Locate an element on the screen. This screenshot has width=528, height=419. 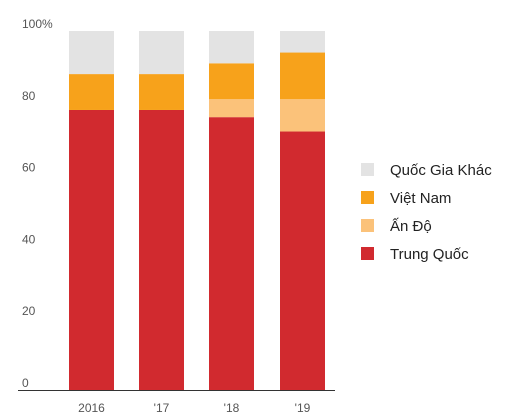
x-tick-label-0: 2016 is located at coordinates (91, 408).